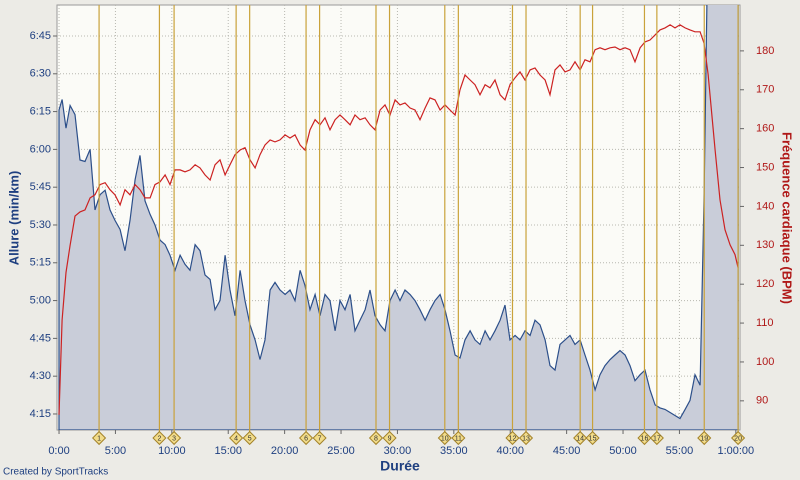 This screenshot has height=480, width=800. What do you see at coordinates (40, 187) in the screenshot?
I see `y-tick-label: 5:45` at bounding box center [40, 187].